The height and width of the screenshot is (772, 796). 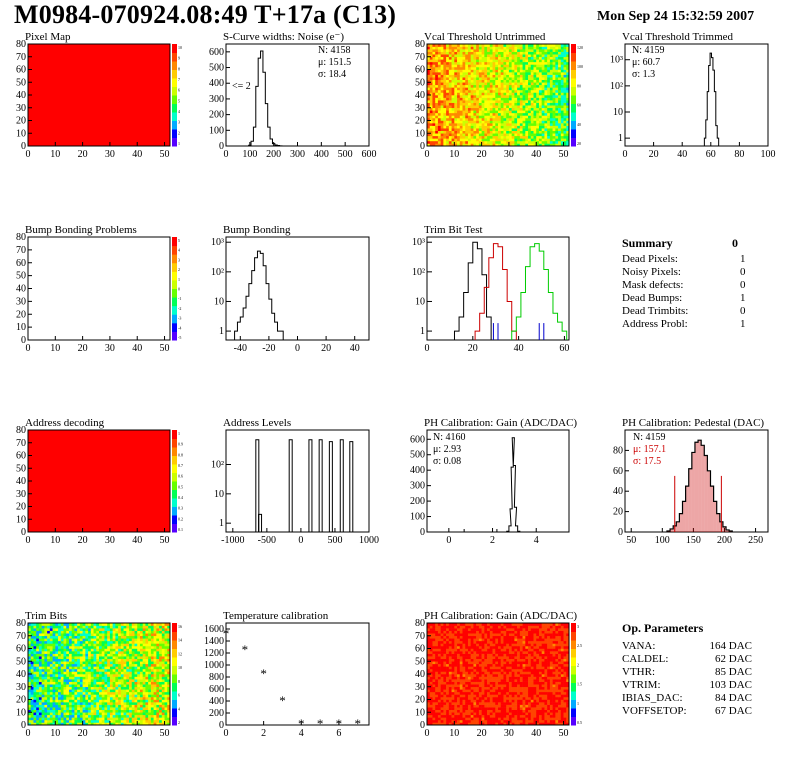 What do you see at coordinates (179, 68) in the screenshot?
I see `palette-label: 8` at bounding box center [179, 68].